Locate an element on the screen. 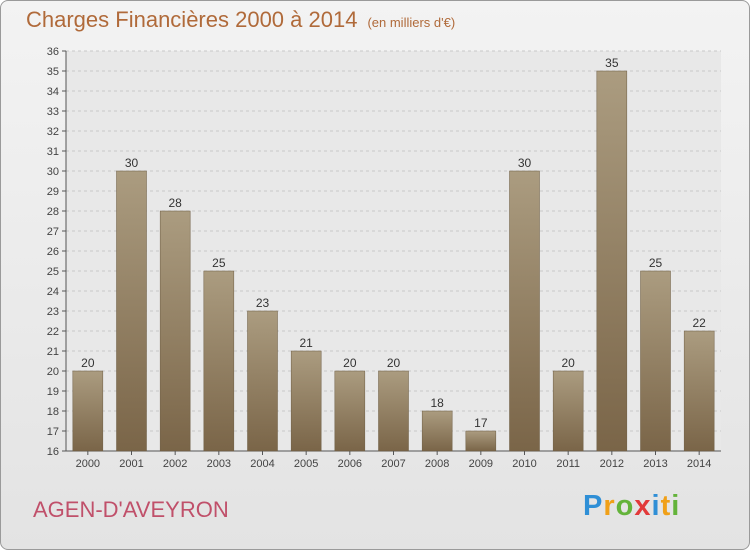 The height and width of the screenshot is (550, 750). bar-value-label: 21 is located at coordinates (306, 343).